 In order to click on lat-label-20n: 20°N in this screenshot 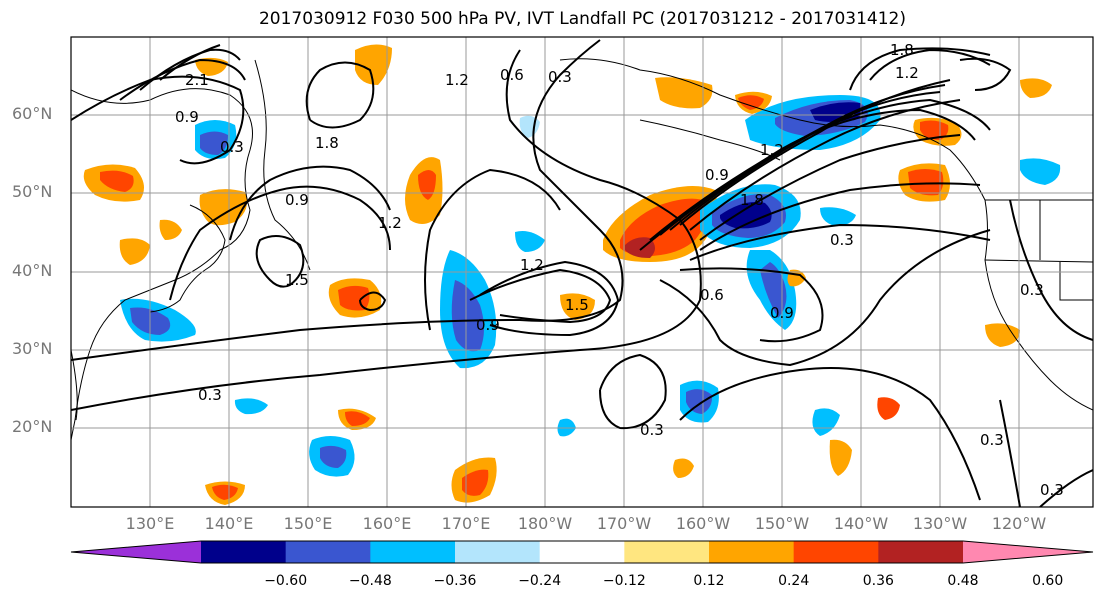, I will do `click(32, 426)`.